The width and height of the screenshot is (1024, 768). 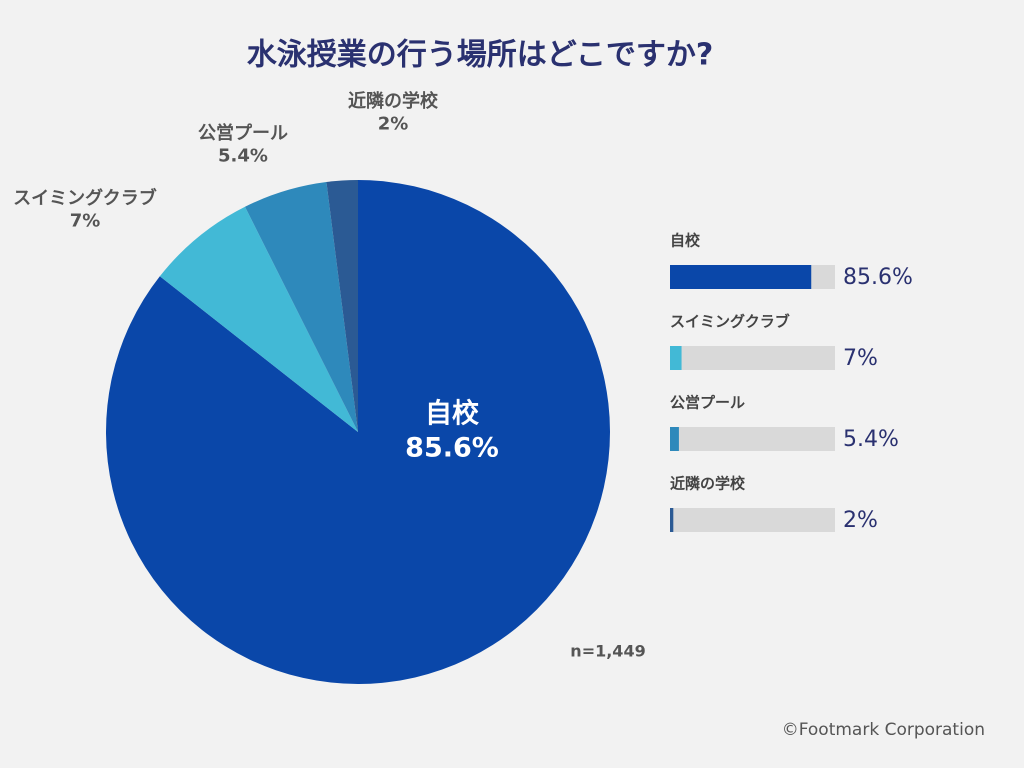 I want to click on slice-value-label: 7%, so click(x=85, y=220).